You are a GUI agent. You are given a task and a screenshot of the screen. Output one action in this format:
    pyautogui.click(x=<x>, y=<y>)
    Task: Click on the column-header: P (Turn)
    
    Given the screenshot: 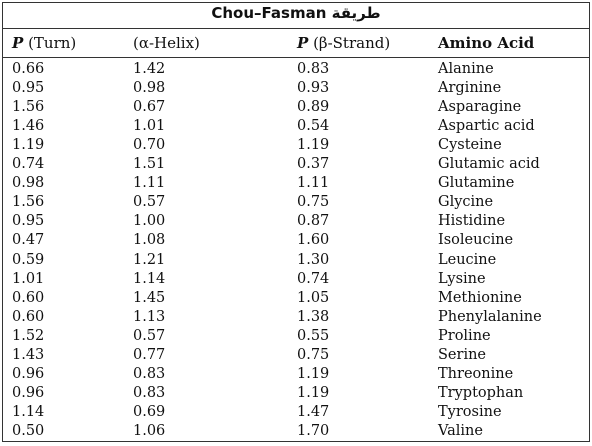 What is the action you would take?
    pyautogui.click(x=44, y=43)
    